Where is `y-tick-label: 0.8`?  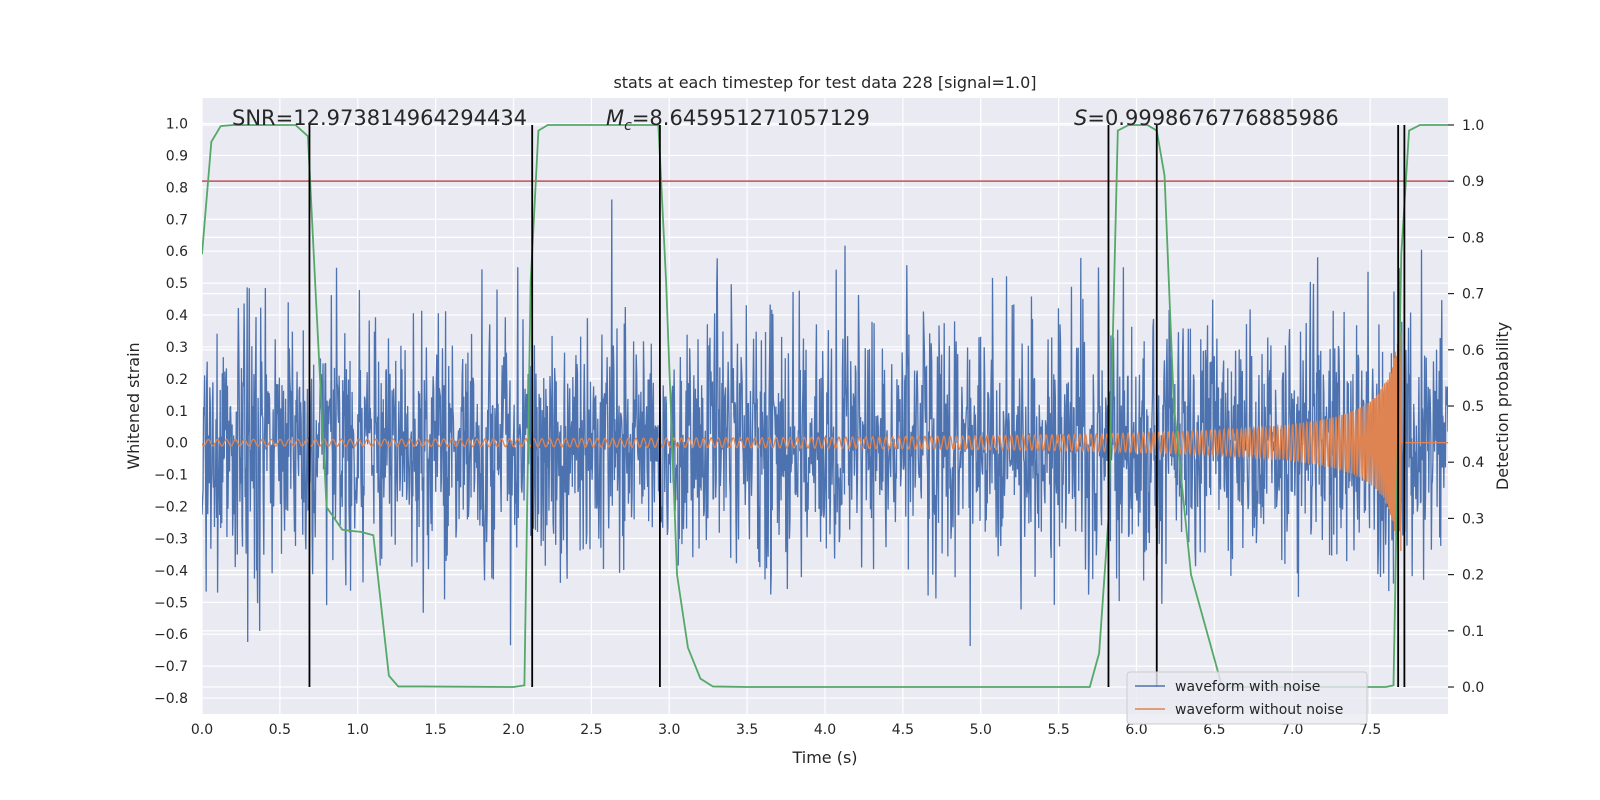 y-tick-label: 0.8 is located at coordinates (177, 188).